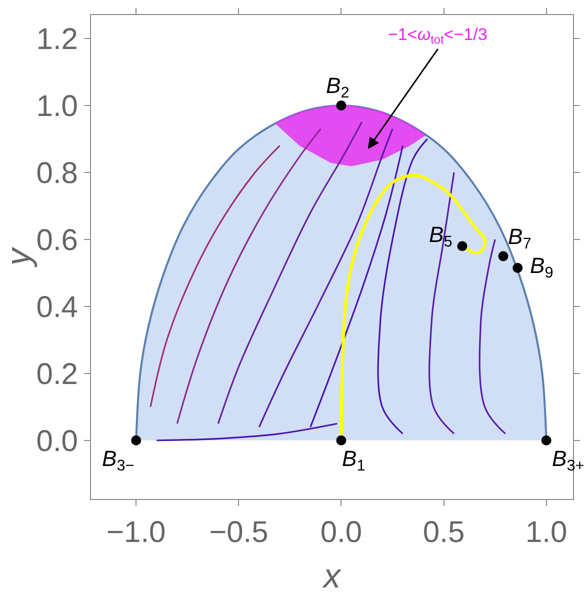  Describe the element at coordinates (57, 240) in the screenshot. I see `y-tick-label: 0.6` at that location.